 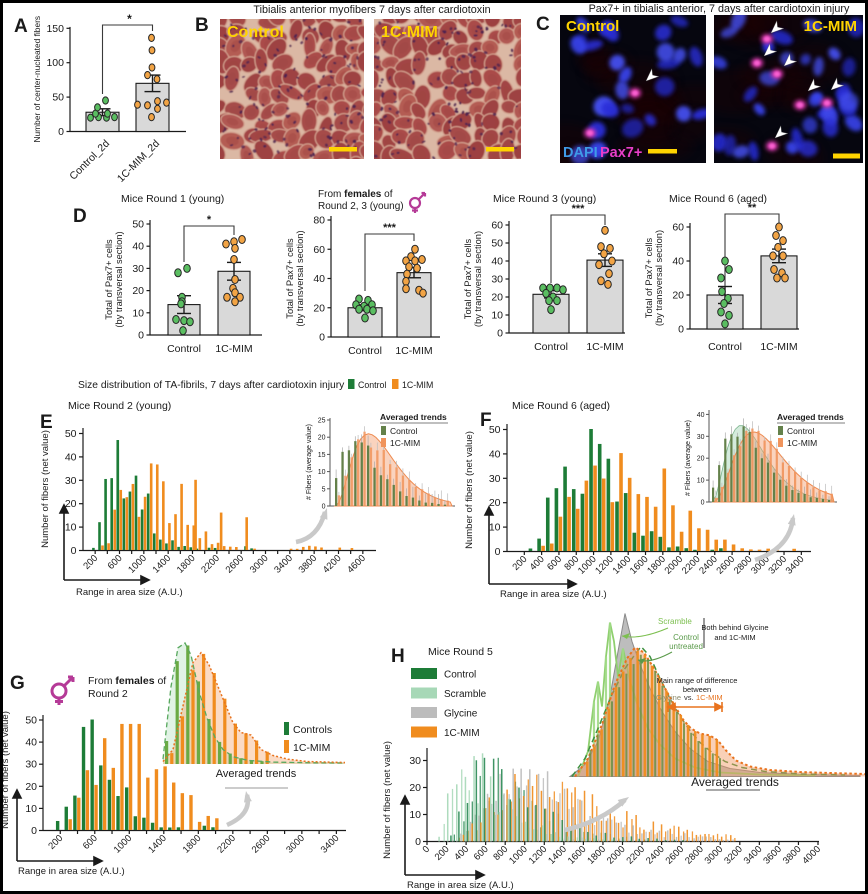 What do you see at coordinates (689, 697) in the screenshot?
I see `svg-text: vs.` at bounding box center [689, 697].